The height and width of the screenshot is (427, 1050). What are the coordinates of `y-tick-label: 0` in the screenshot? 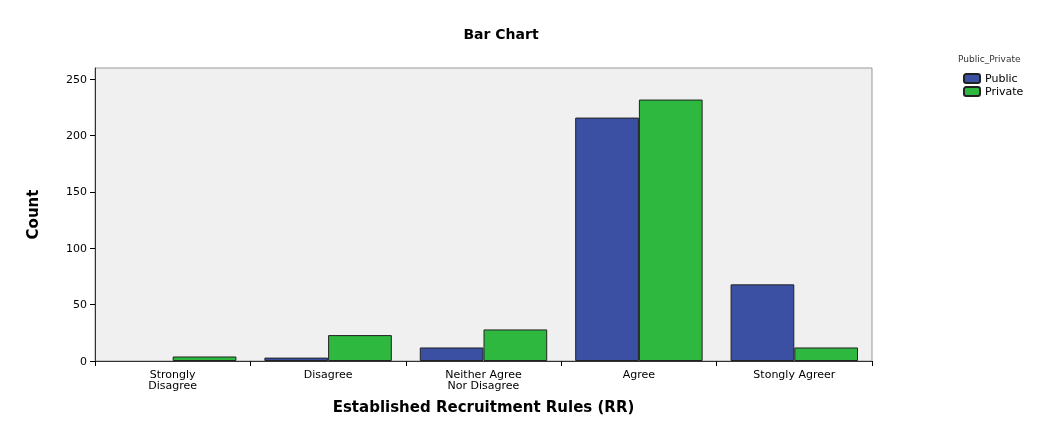 It's located at (83, 361).